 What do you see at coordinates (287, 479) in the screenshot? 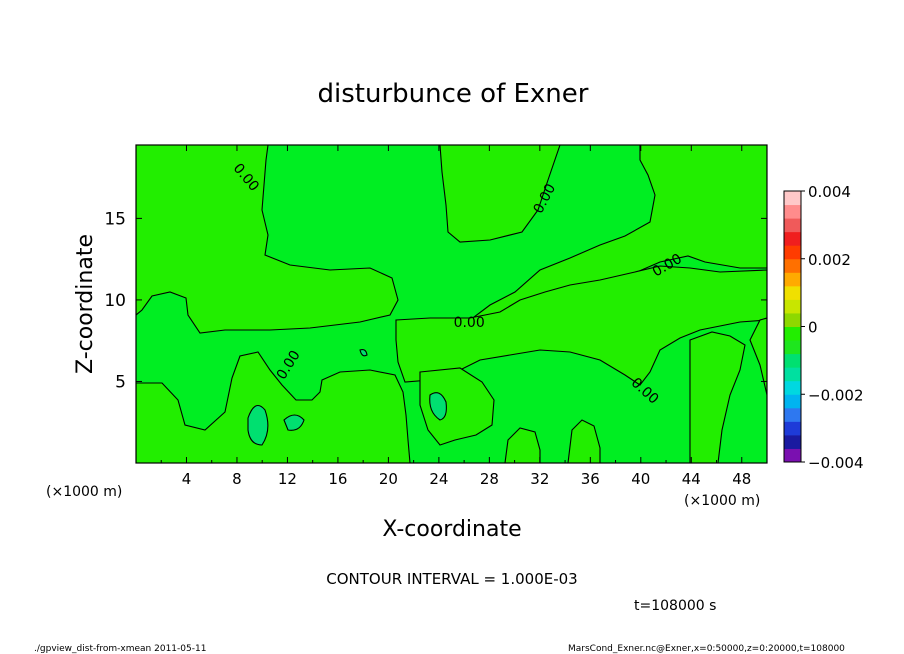
I see `x-tick-label: 12` at bounding box center [287, 479].